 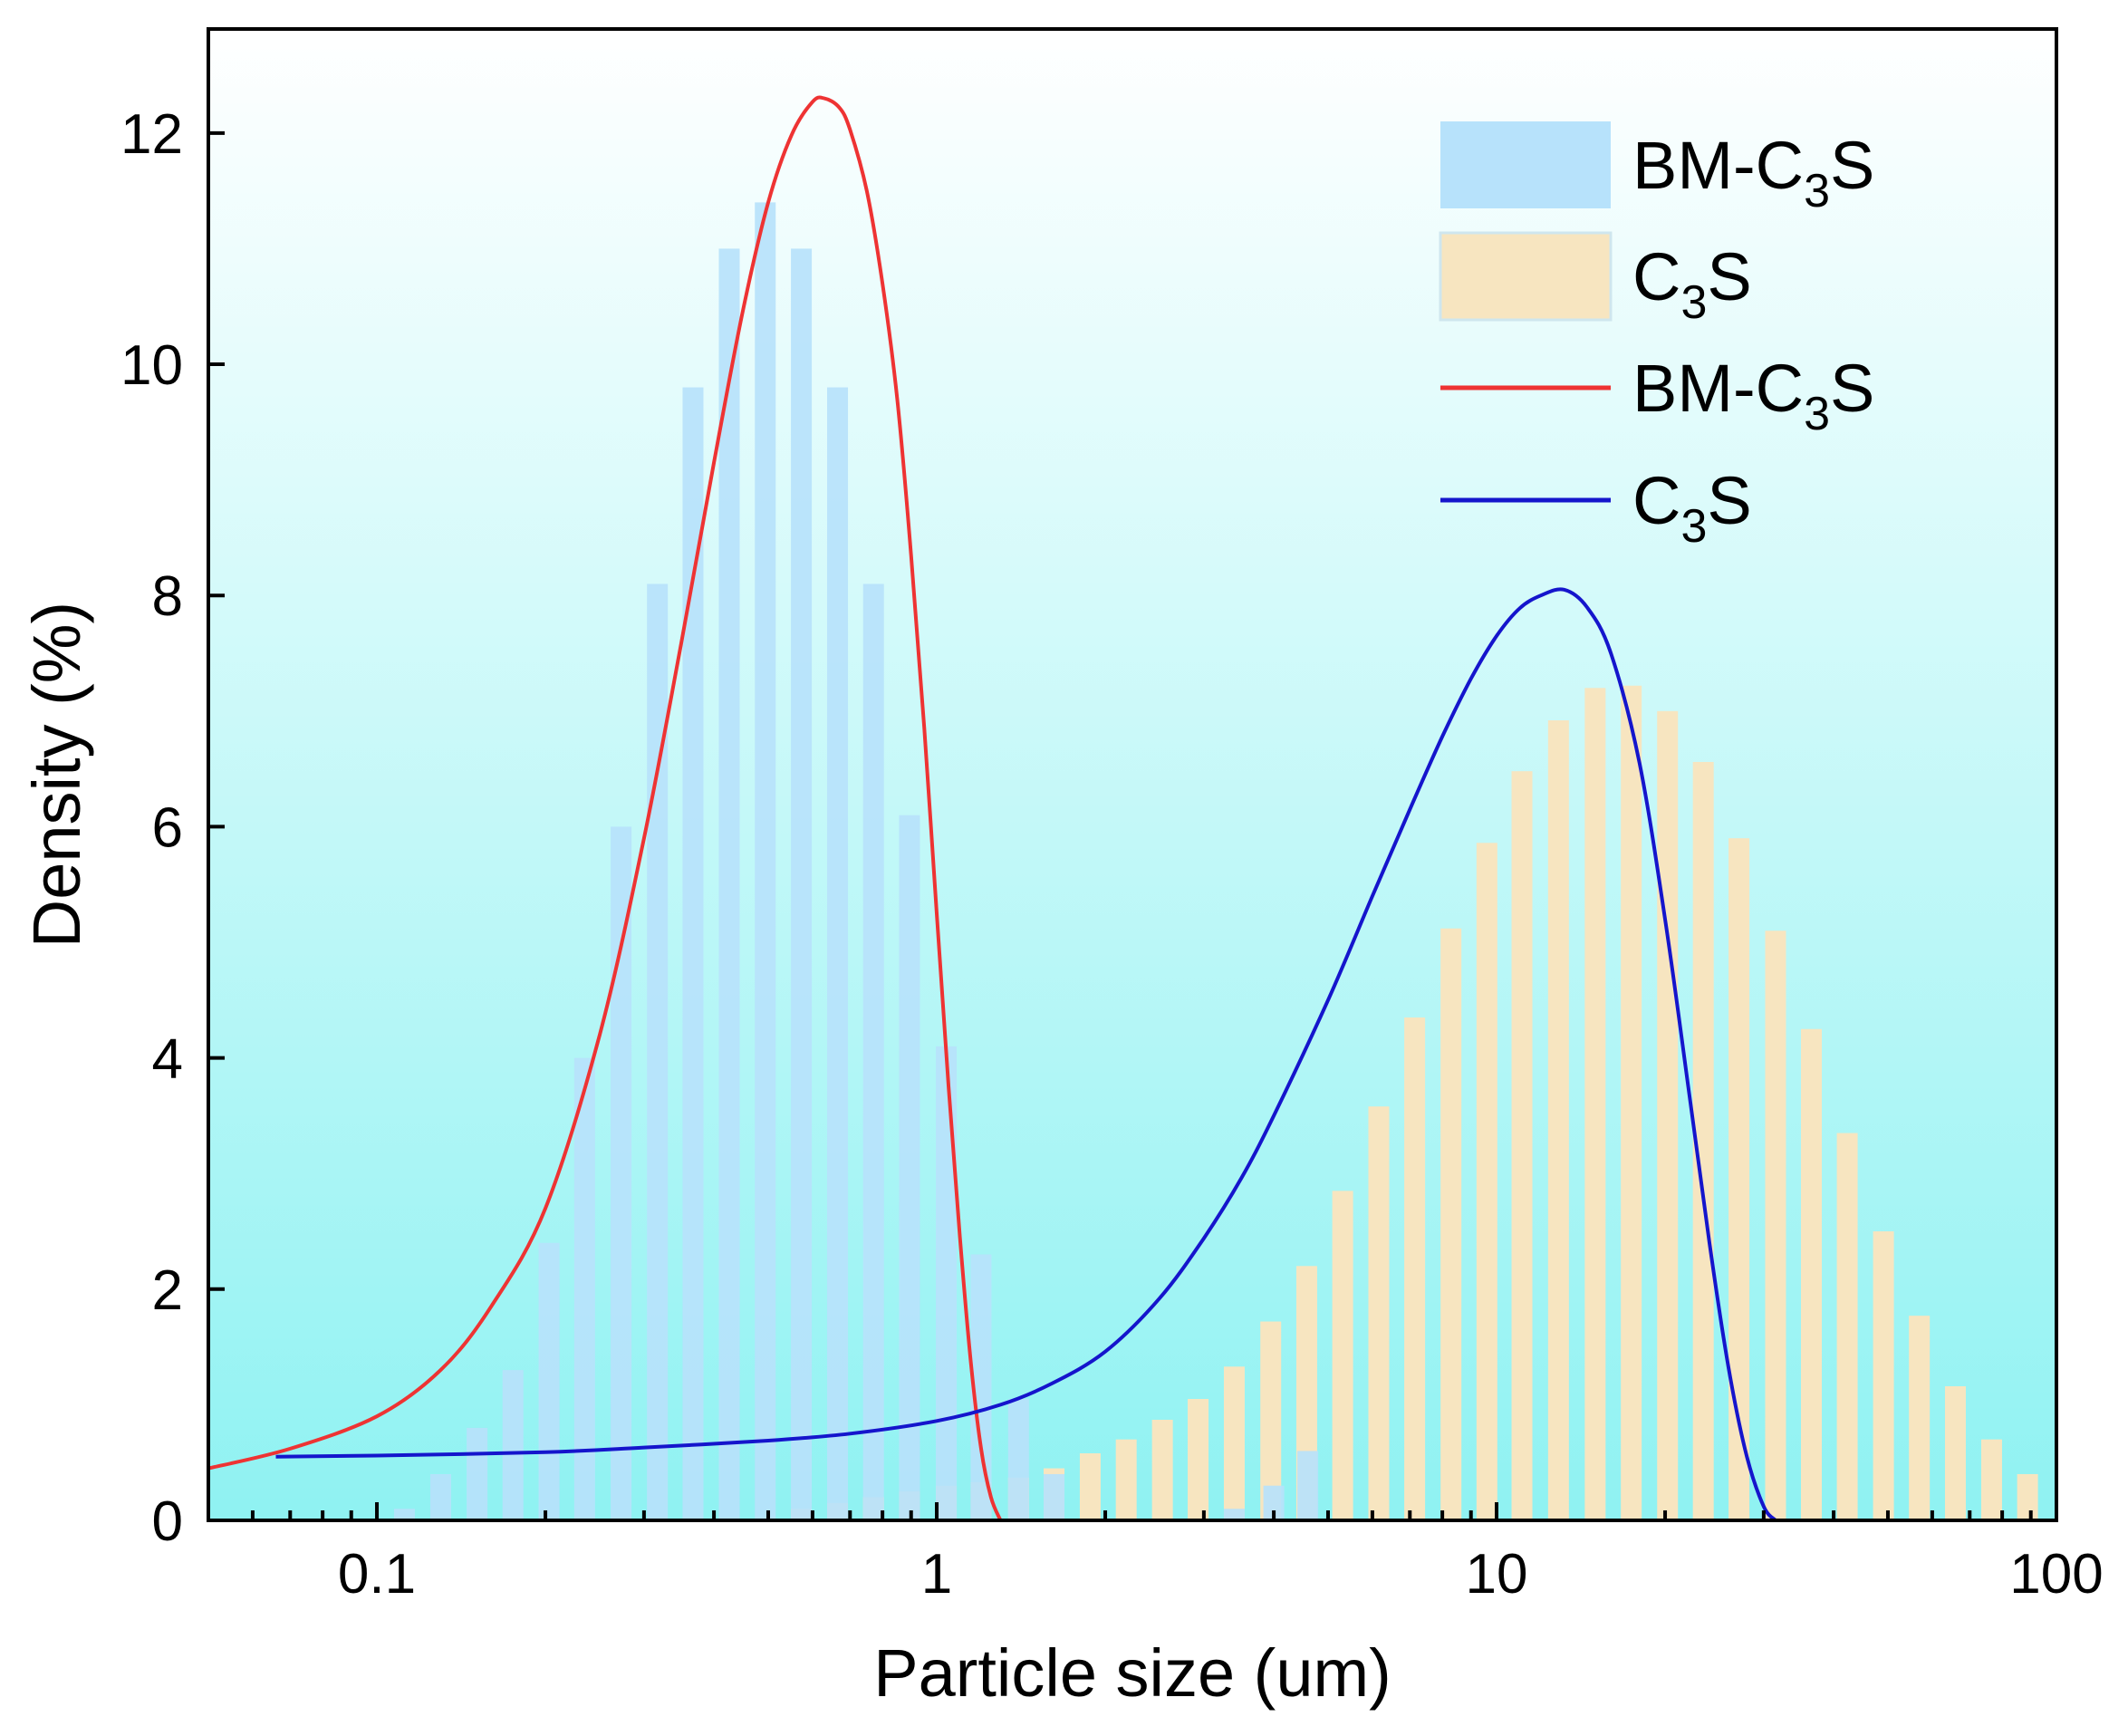 I want to click on y-tick-label: 10, so click(x=151, y=365).